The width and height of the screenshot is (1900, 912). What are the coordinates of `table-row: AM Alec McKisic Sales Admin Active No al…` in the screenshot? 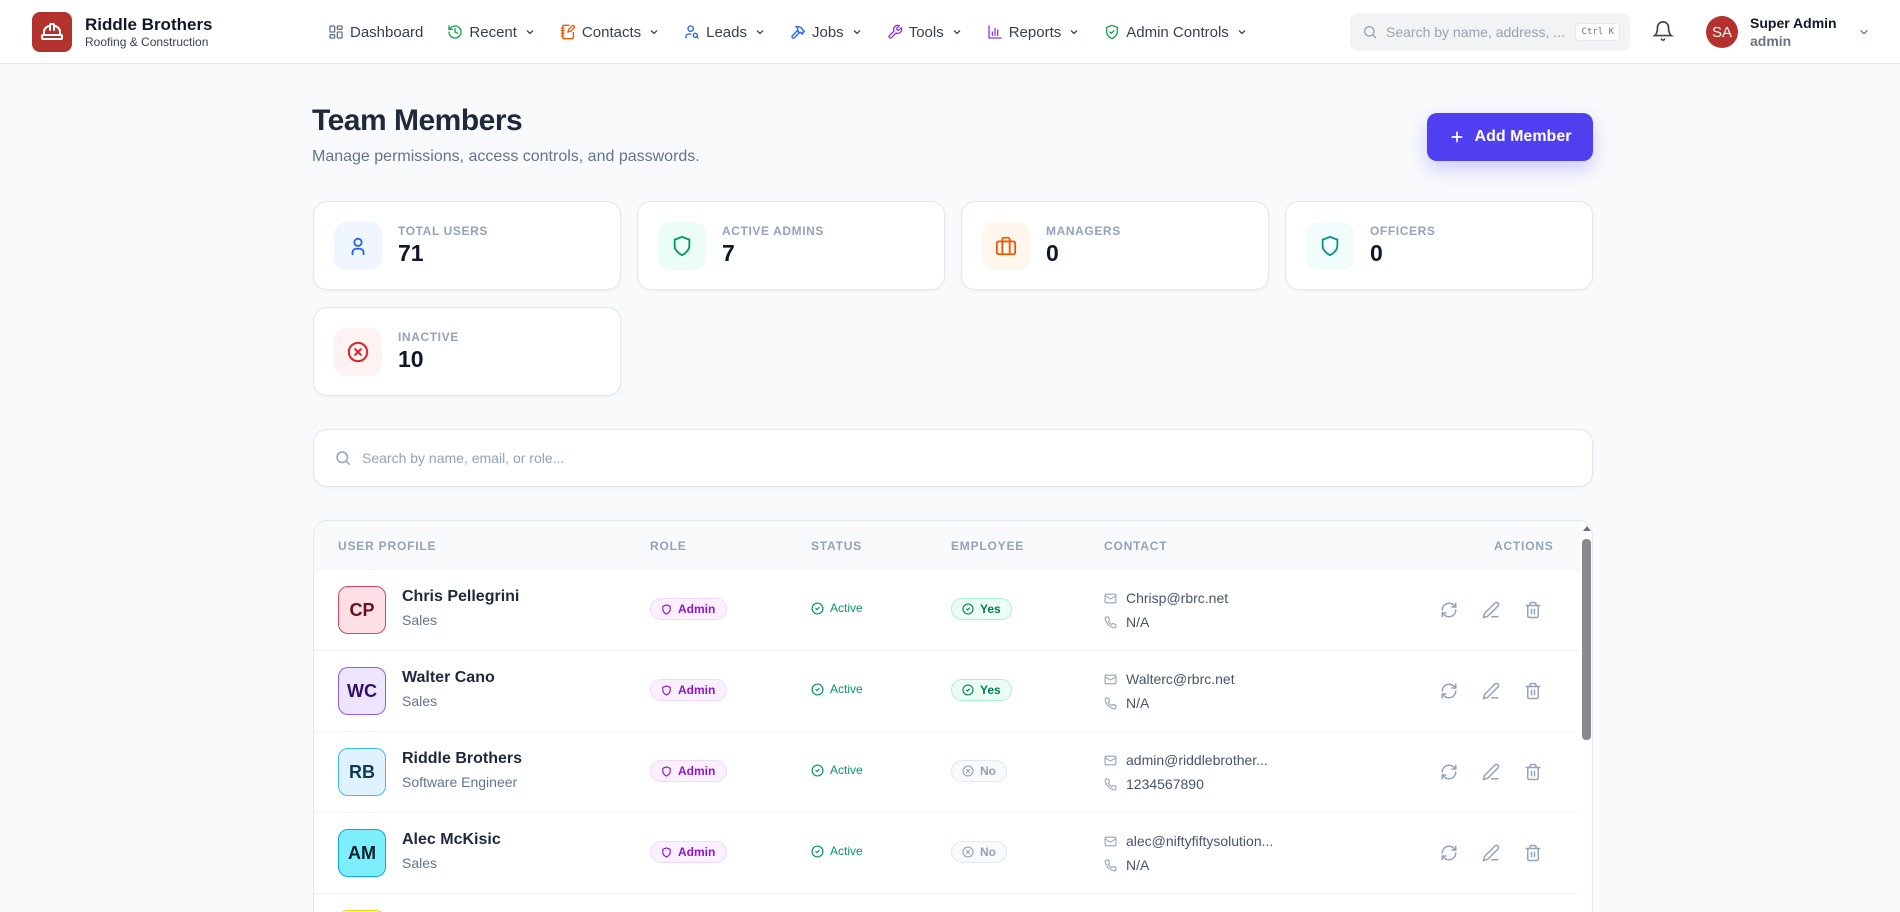 It's located at (947, 853).